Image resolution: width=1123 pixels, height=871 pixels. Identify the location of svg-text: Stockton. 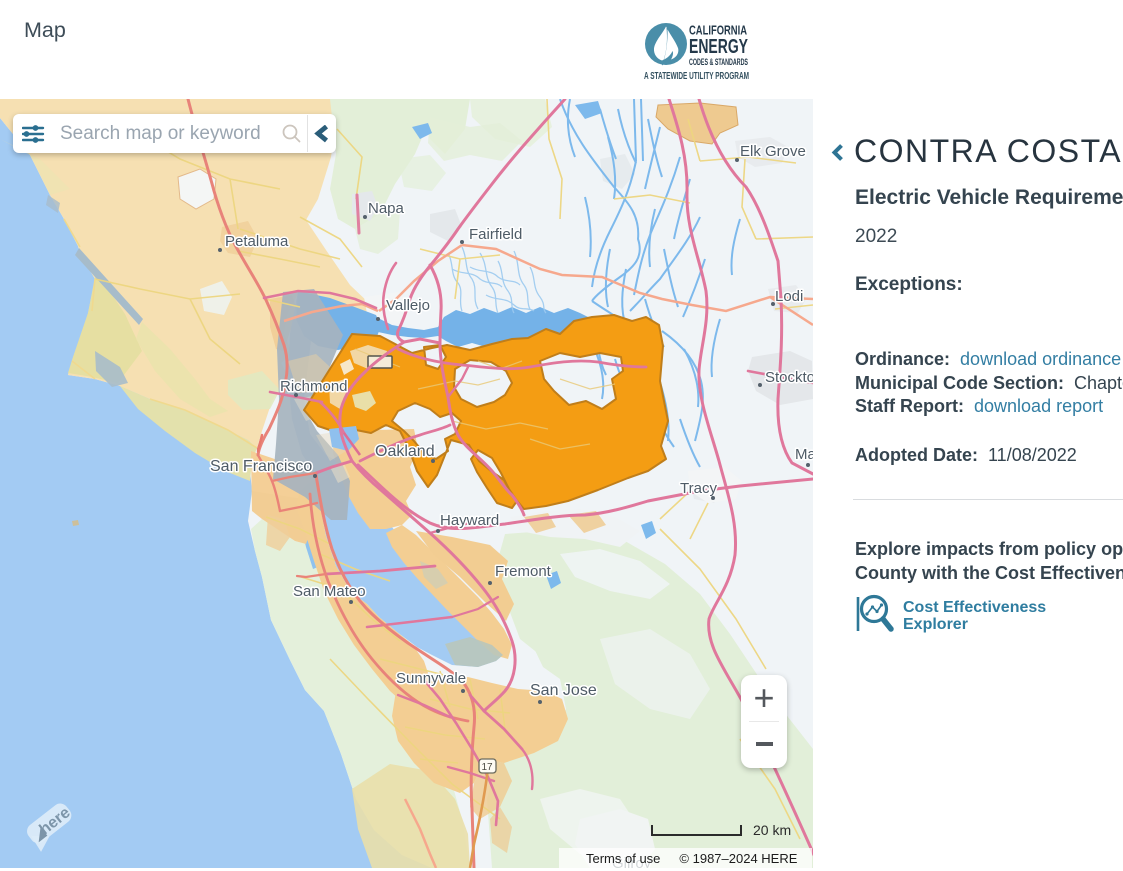
(789, 377).